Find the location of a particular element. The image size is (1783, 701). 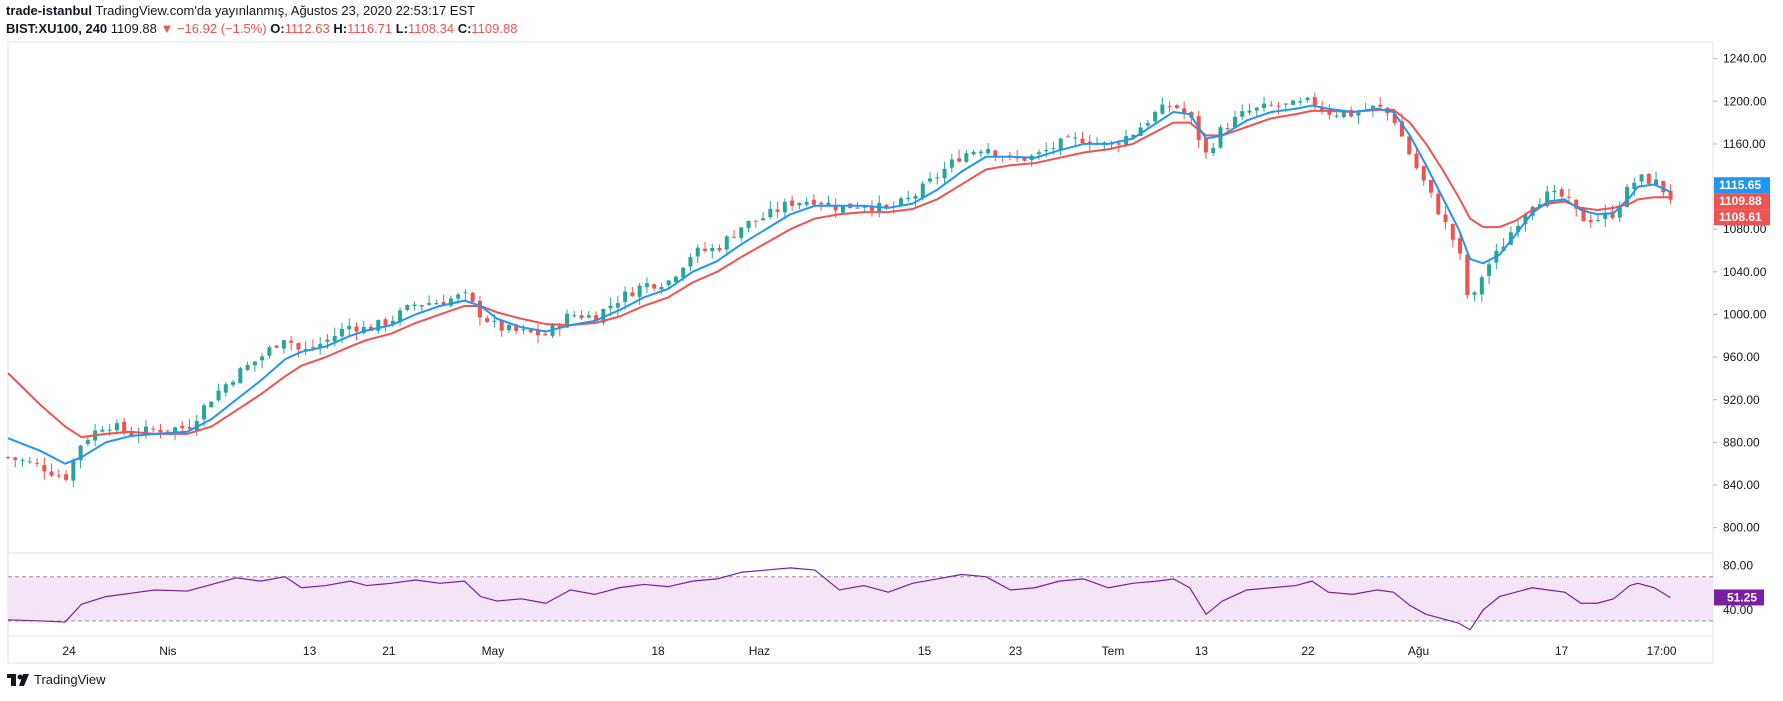

publisher-name: trade-istanbul is located at coordinates (49, 10).